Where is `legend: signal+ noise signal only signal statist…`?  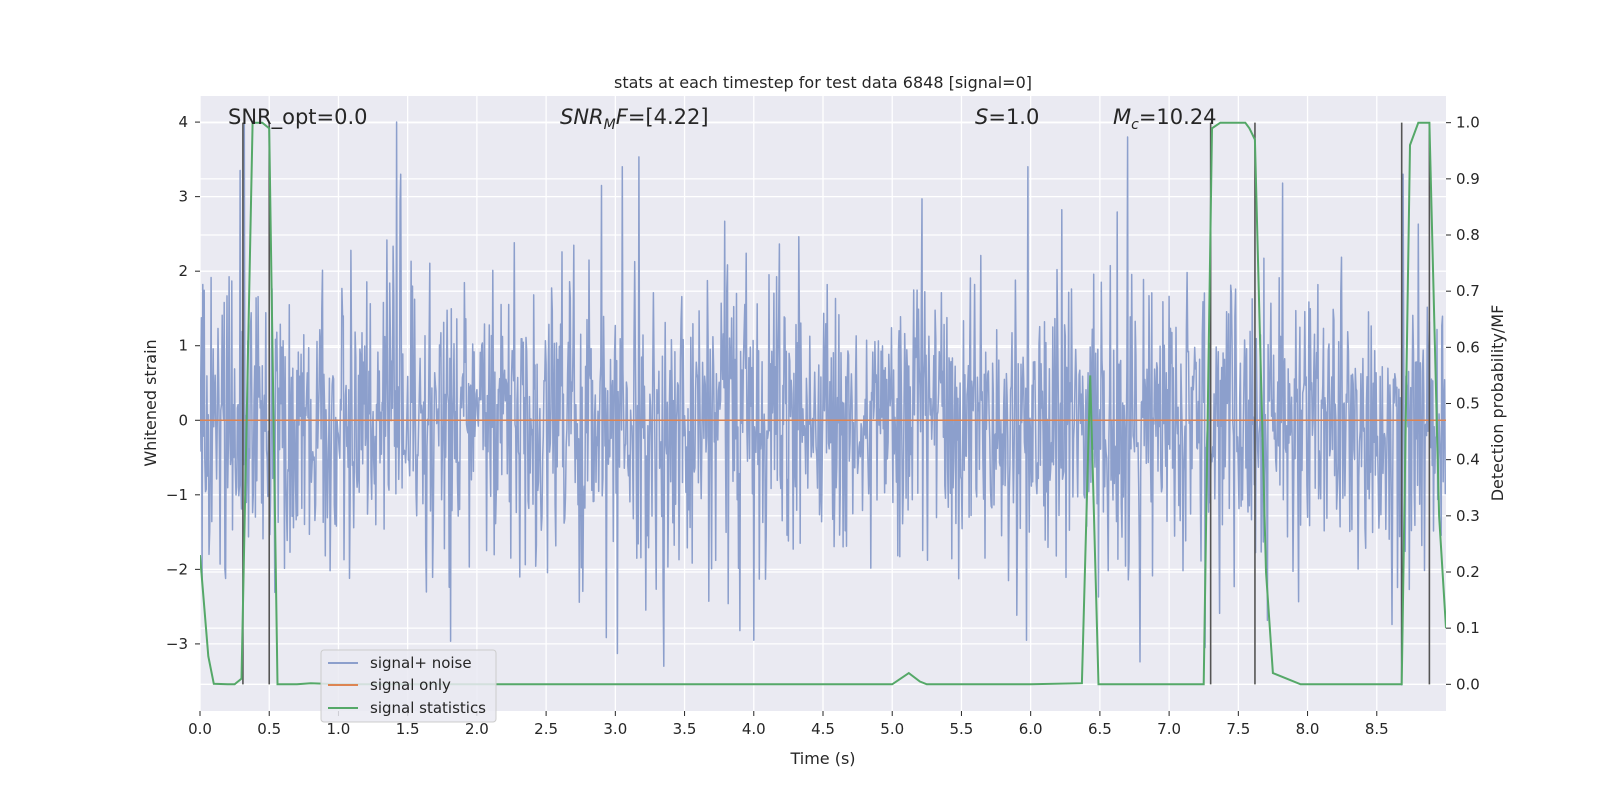
legend: signal+ noise signal only signal statist… is located at coordinates (408, 686).